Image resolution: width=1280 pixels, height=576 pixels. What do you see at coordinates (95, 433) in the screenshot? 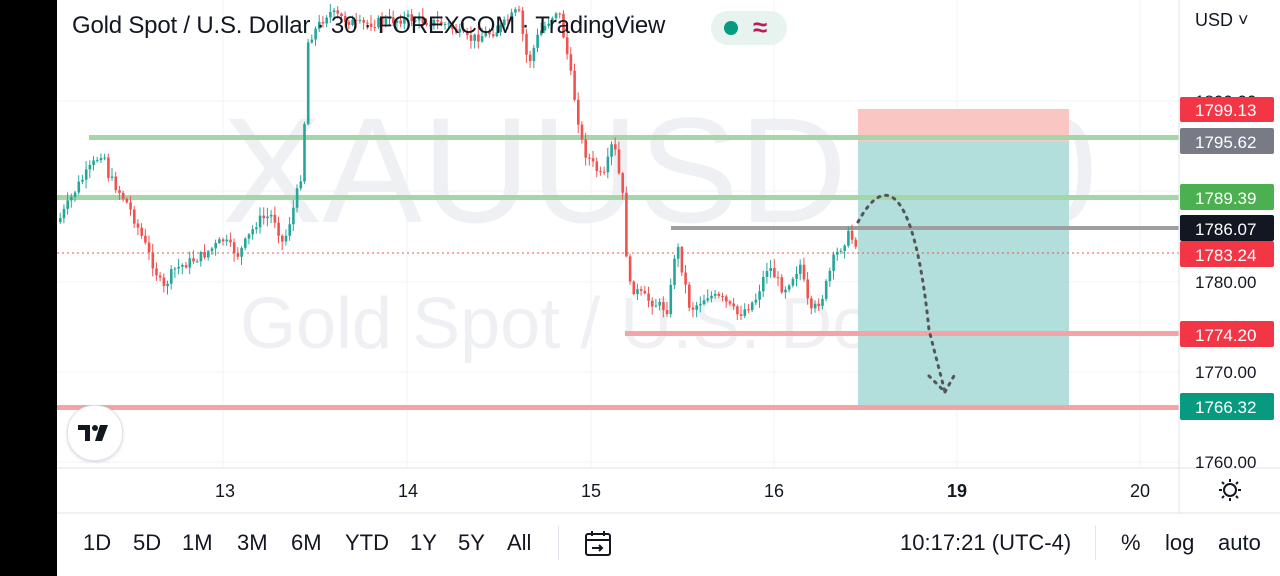
I see `tradingview-logo-icon` at bounding box center [95, 433].